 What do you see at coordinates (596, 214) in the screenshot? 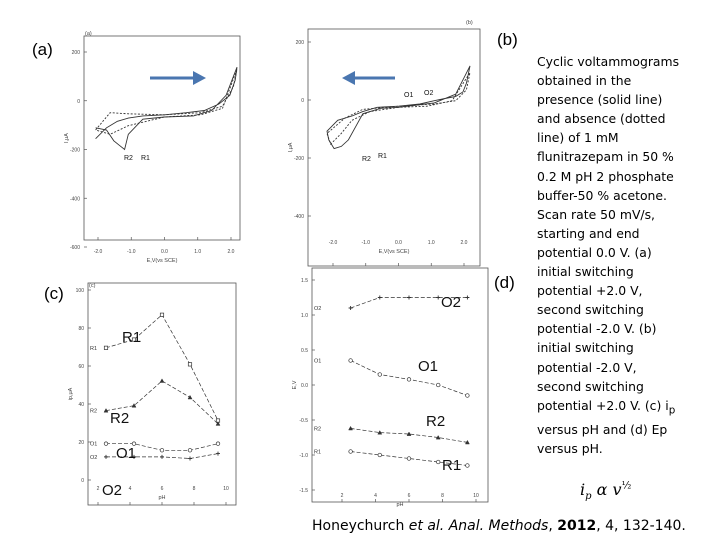
I see `caption-line: Scan rate 50 mV/s,` at bounding box center [596, 214].